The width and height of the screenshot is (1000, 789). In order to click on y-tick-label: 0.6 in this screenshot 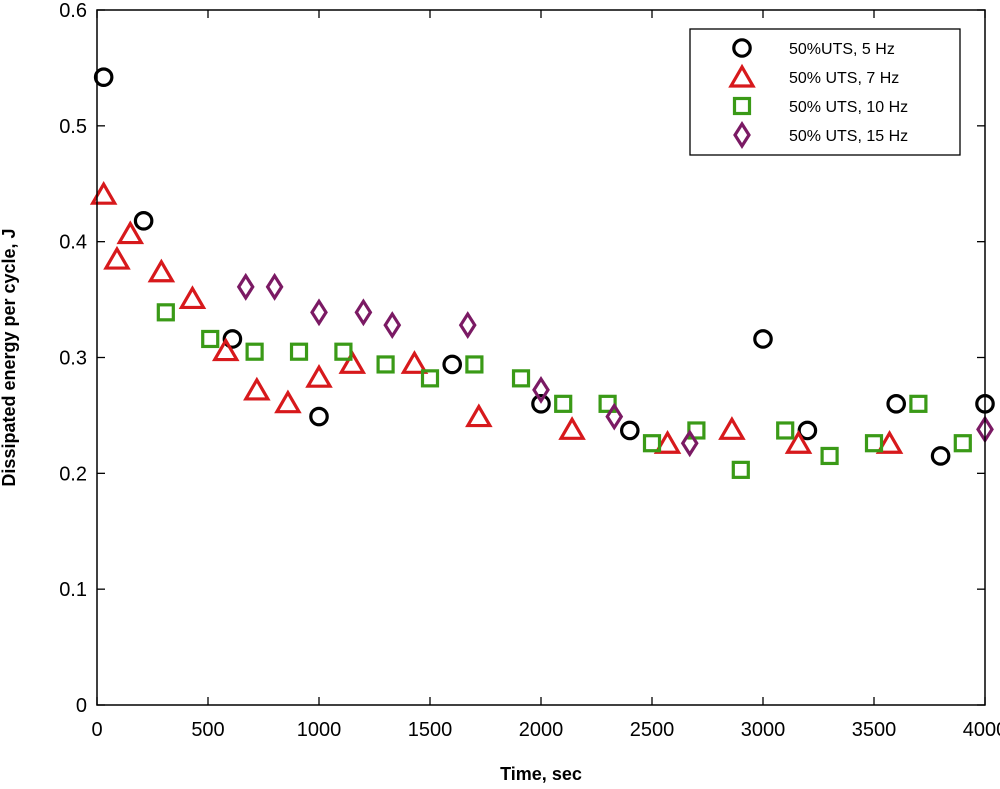, I will do `click(73, 11)`.